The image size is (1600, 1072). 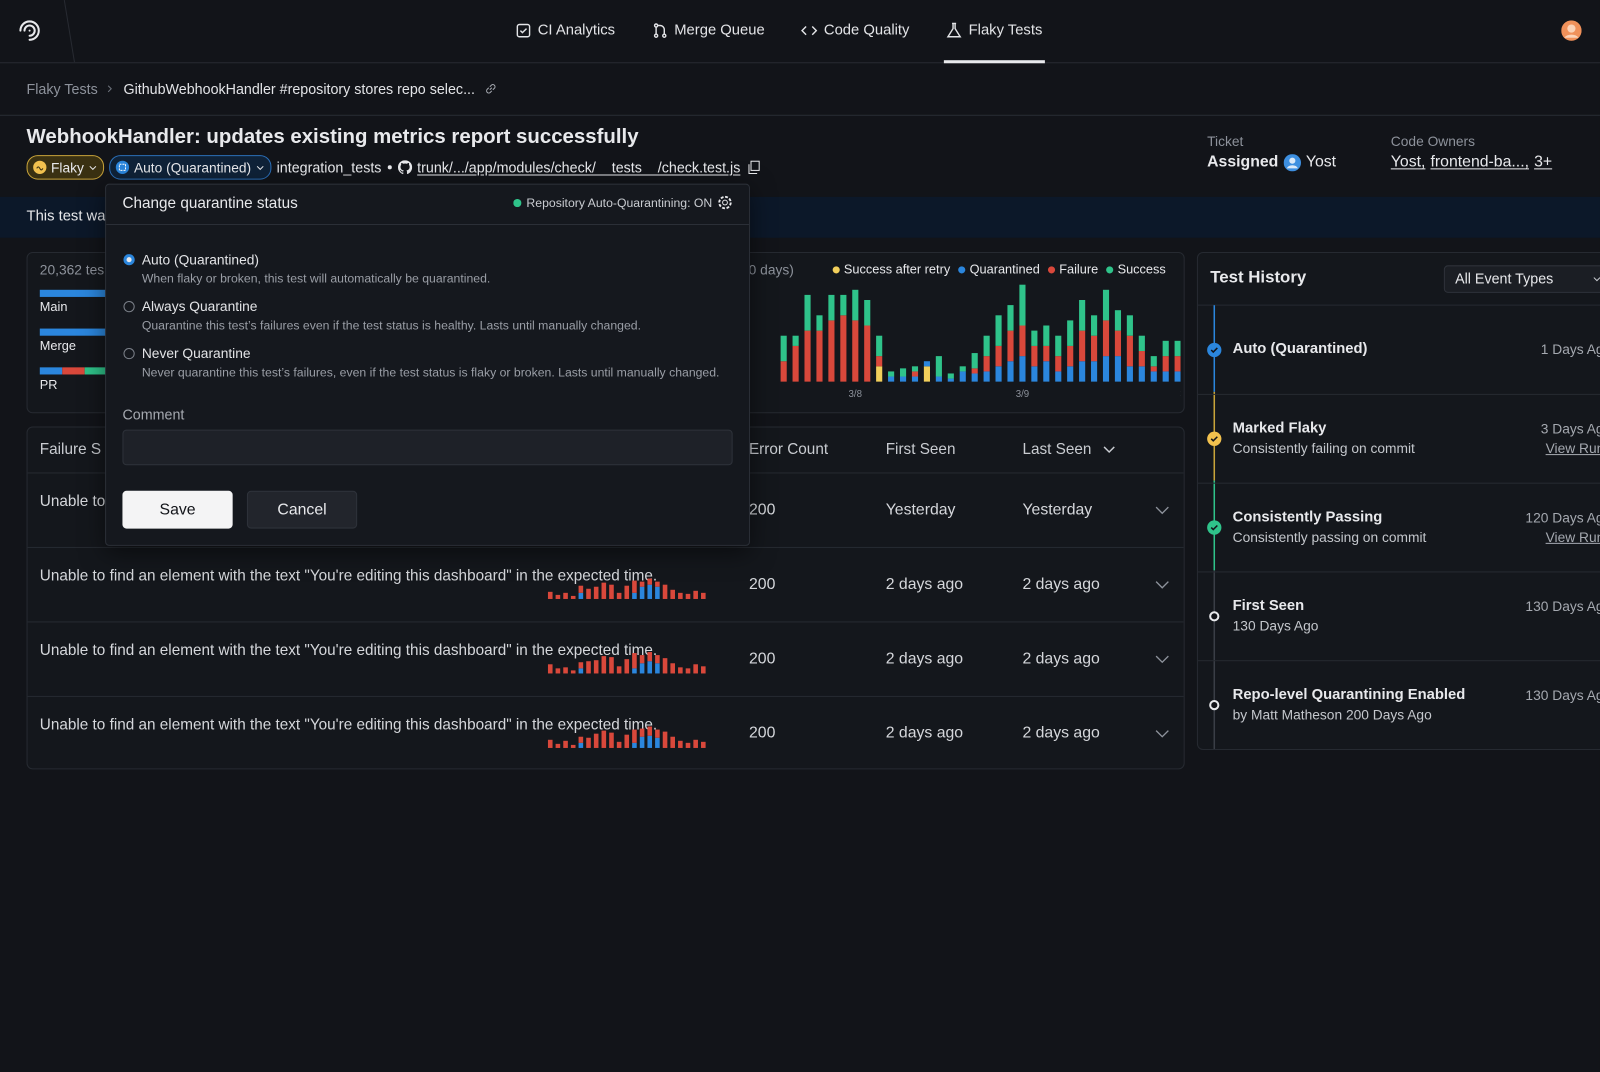 What do you see at coordinates (93, 168) in the screenshot?
I see `chevron` at bounding box center [93, 168].